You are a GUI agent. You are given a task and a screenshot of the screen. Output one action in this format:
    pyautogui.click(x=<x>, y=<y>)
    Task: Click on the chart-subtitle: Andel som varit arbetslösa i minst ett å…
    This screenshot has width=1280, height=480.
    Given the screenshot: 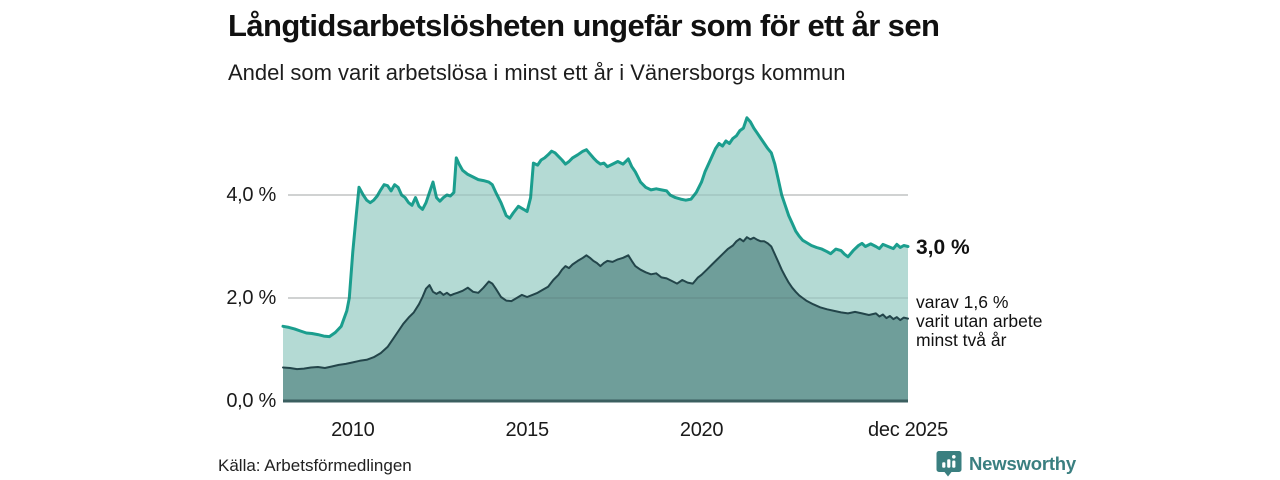 What is the action you would take?
    pyautogui.click(x=537, y=72)
    